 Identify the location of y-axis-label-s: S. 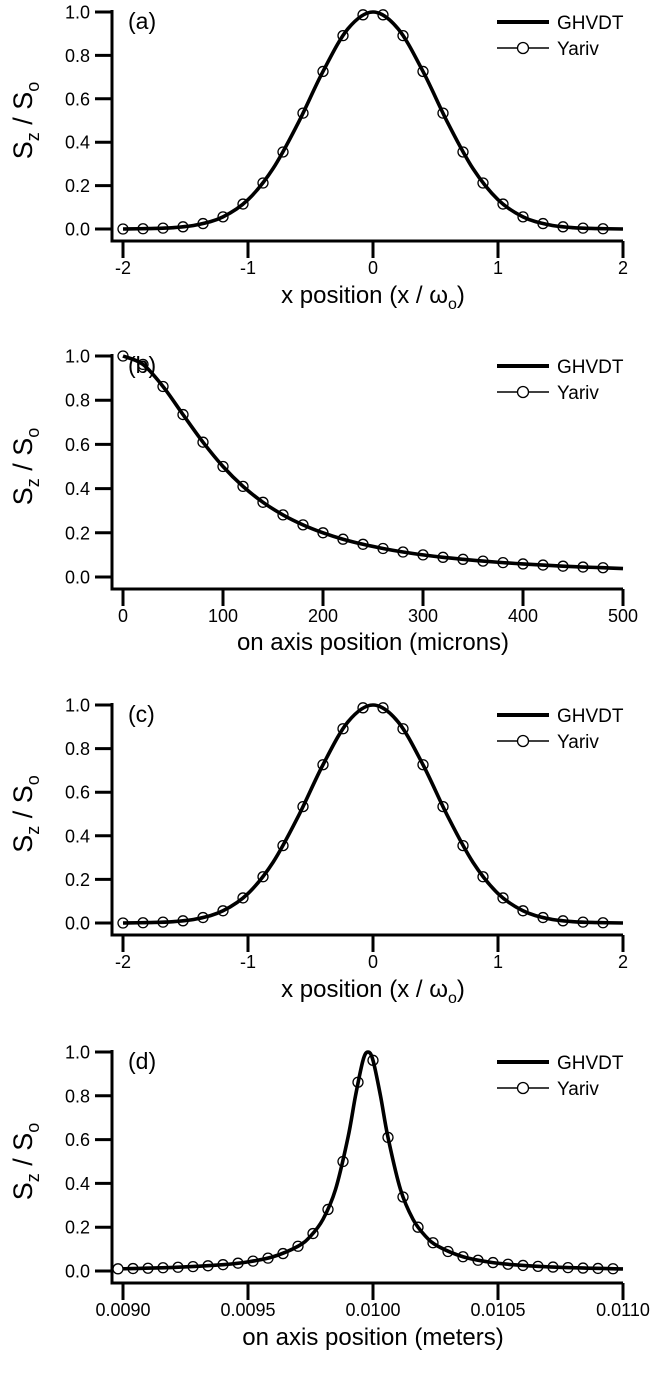
(23, 496).